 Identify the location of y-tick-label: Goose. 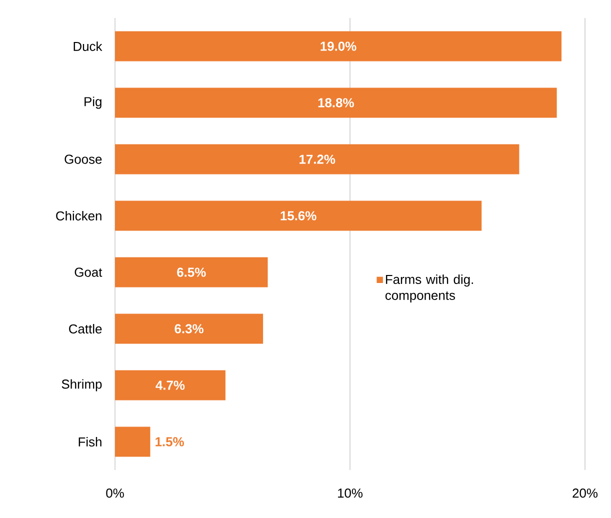
(83, 159).